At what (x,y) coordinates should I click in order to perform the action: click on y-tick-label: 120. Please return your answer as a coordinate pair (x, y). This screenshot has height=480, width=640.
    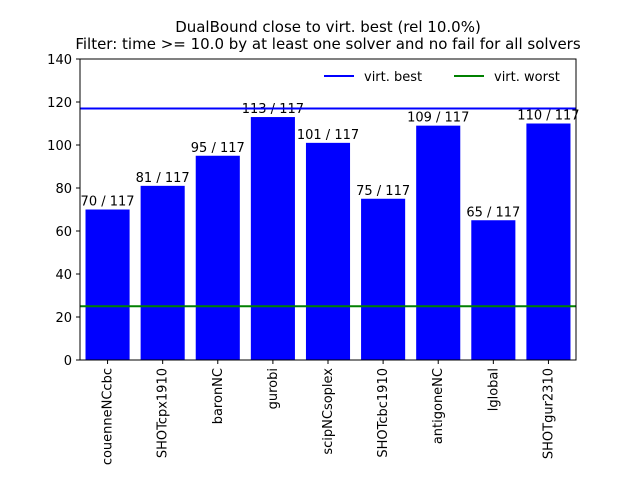
    Looking at the image, I should click on (59, 103).